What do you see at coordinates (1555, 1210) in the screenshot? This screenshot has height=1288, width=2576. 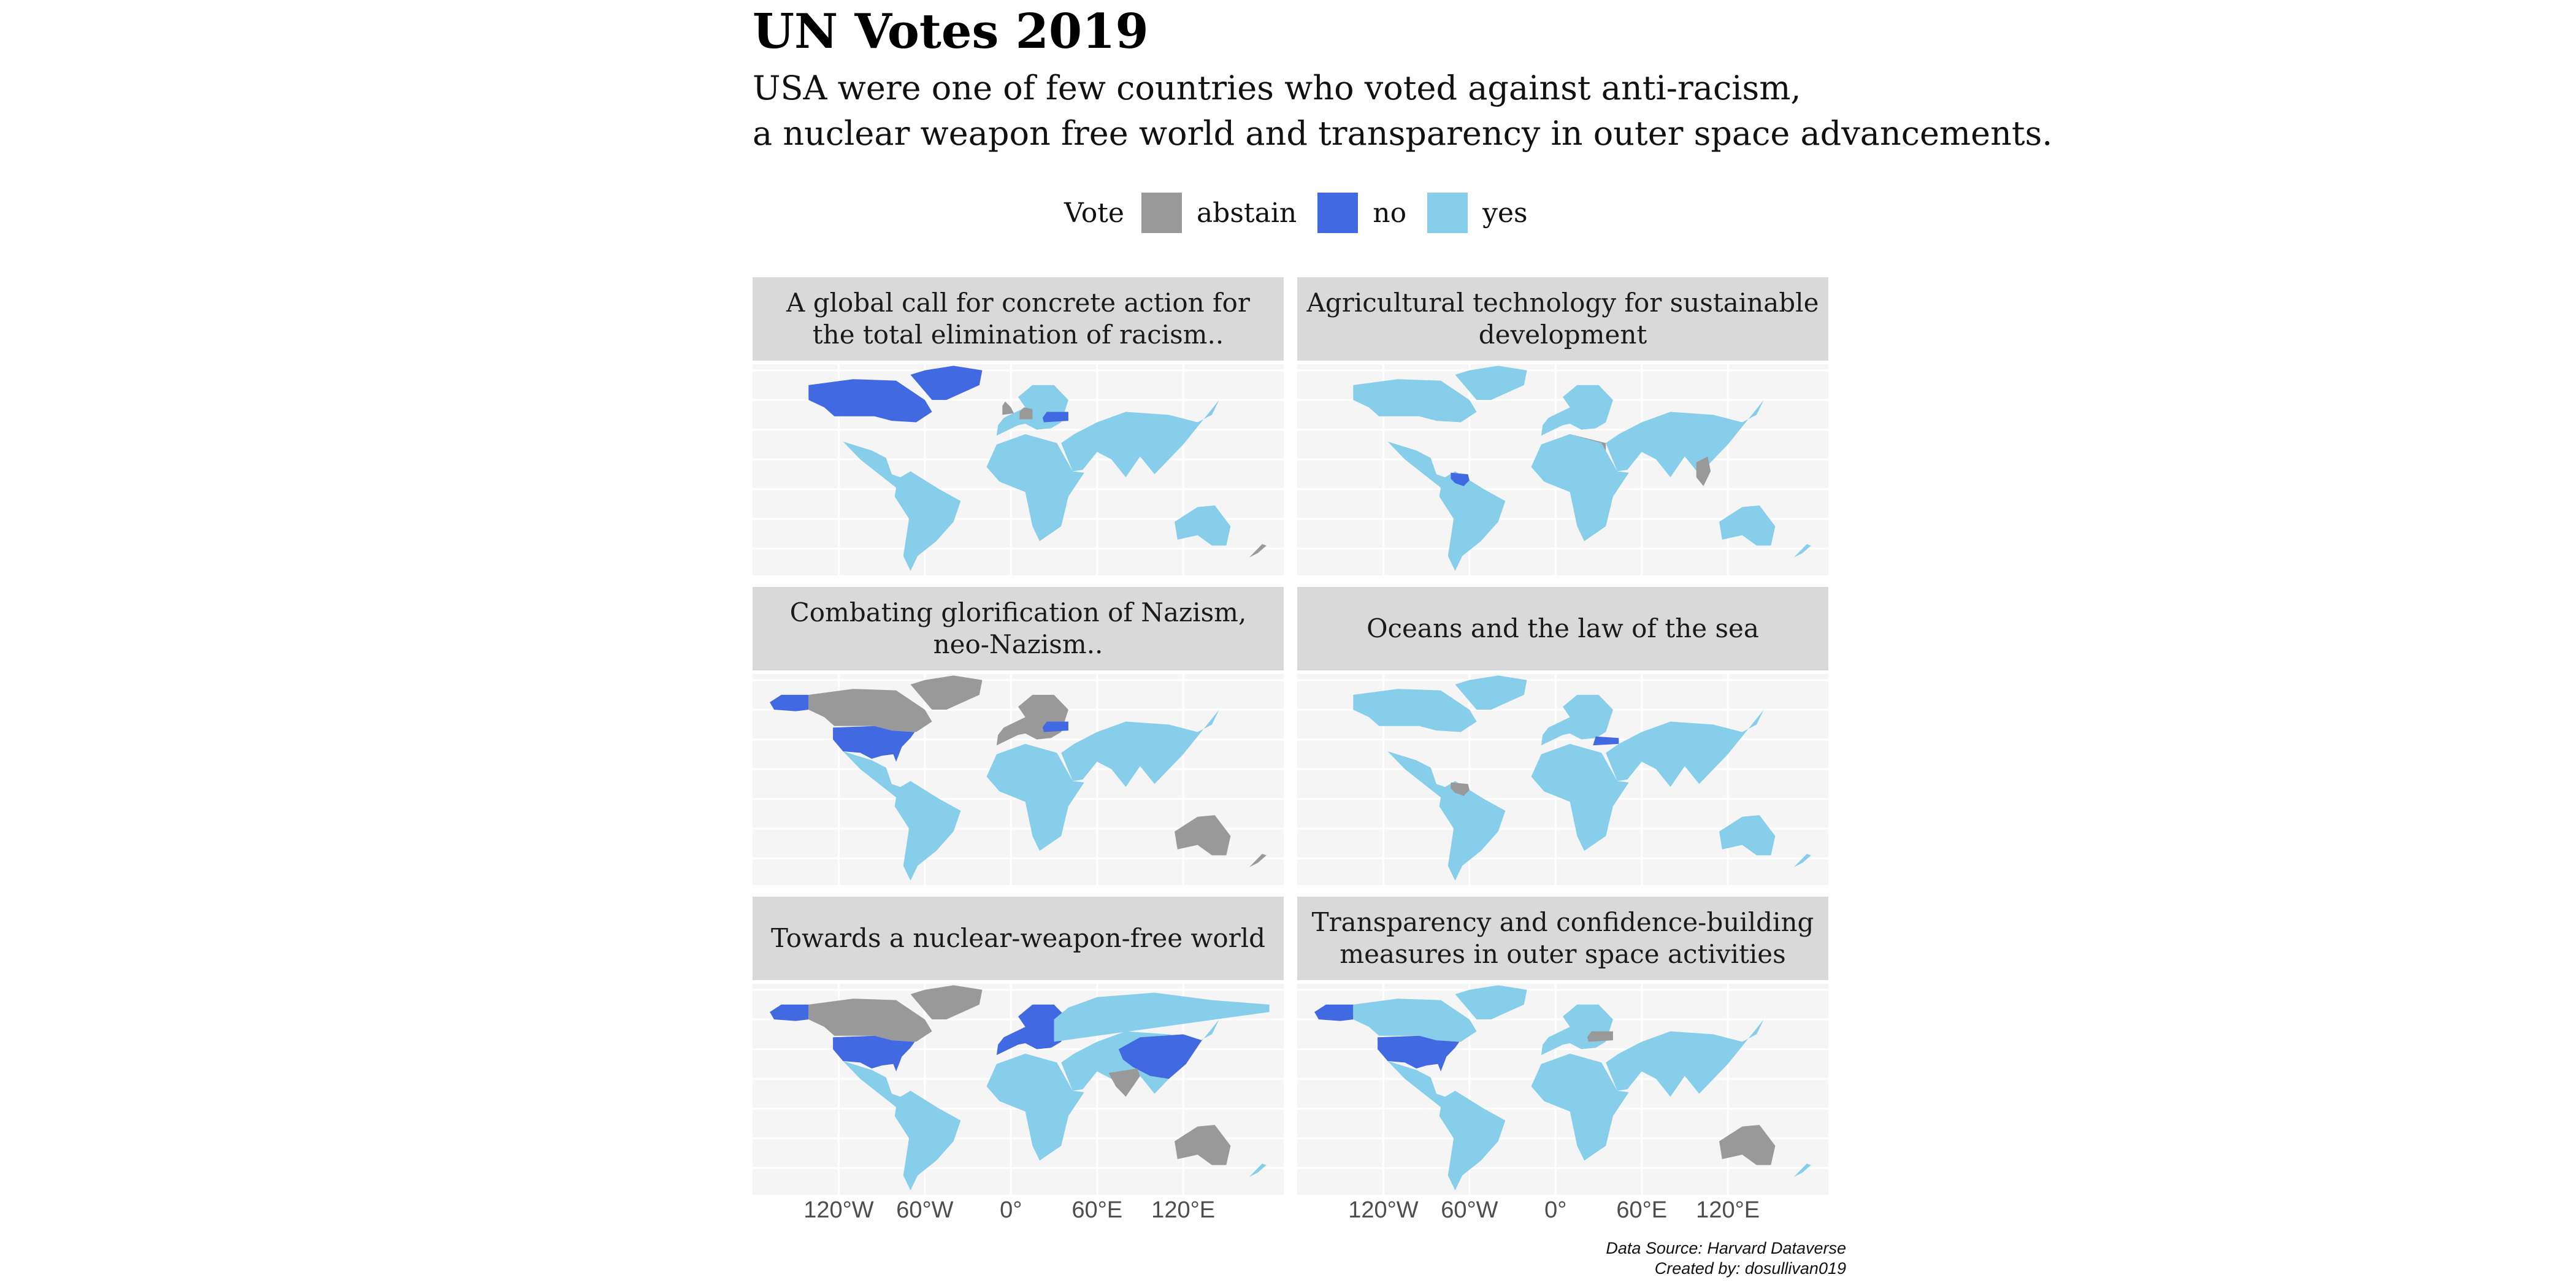 I see `x-tick-label-col2: 0°` at bounding box center [1555, 1210].